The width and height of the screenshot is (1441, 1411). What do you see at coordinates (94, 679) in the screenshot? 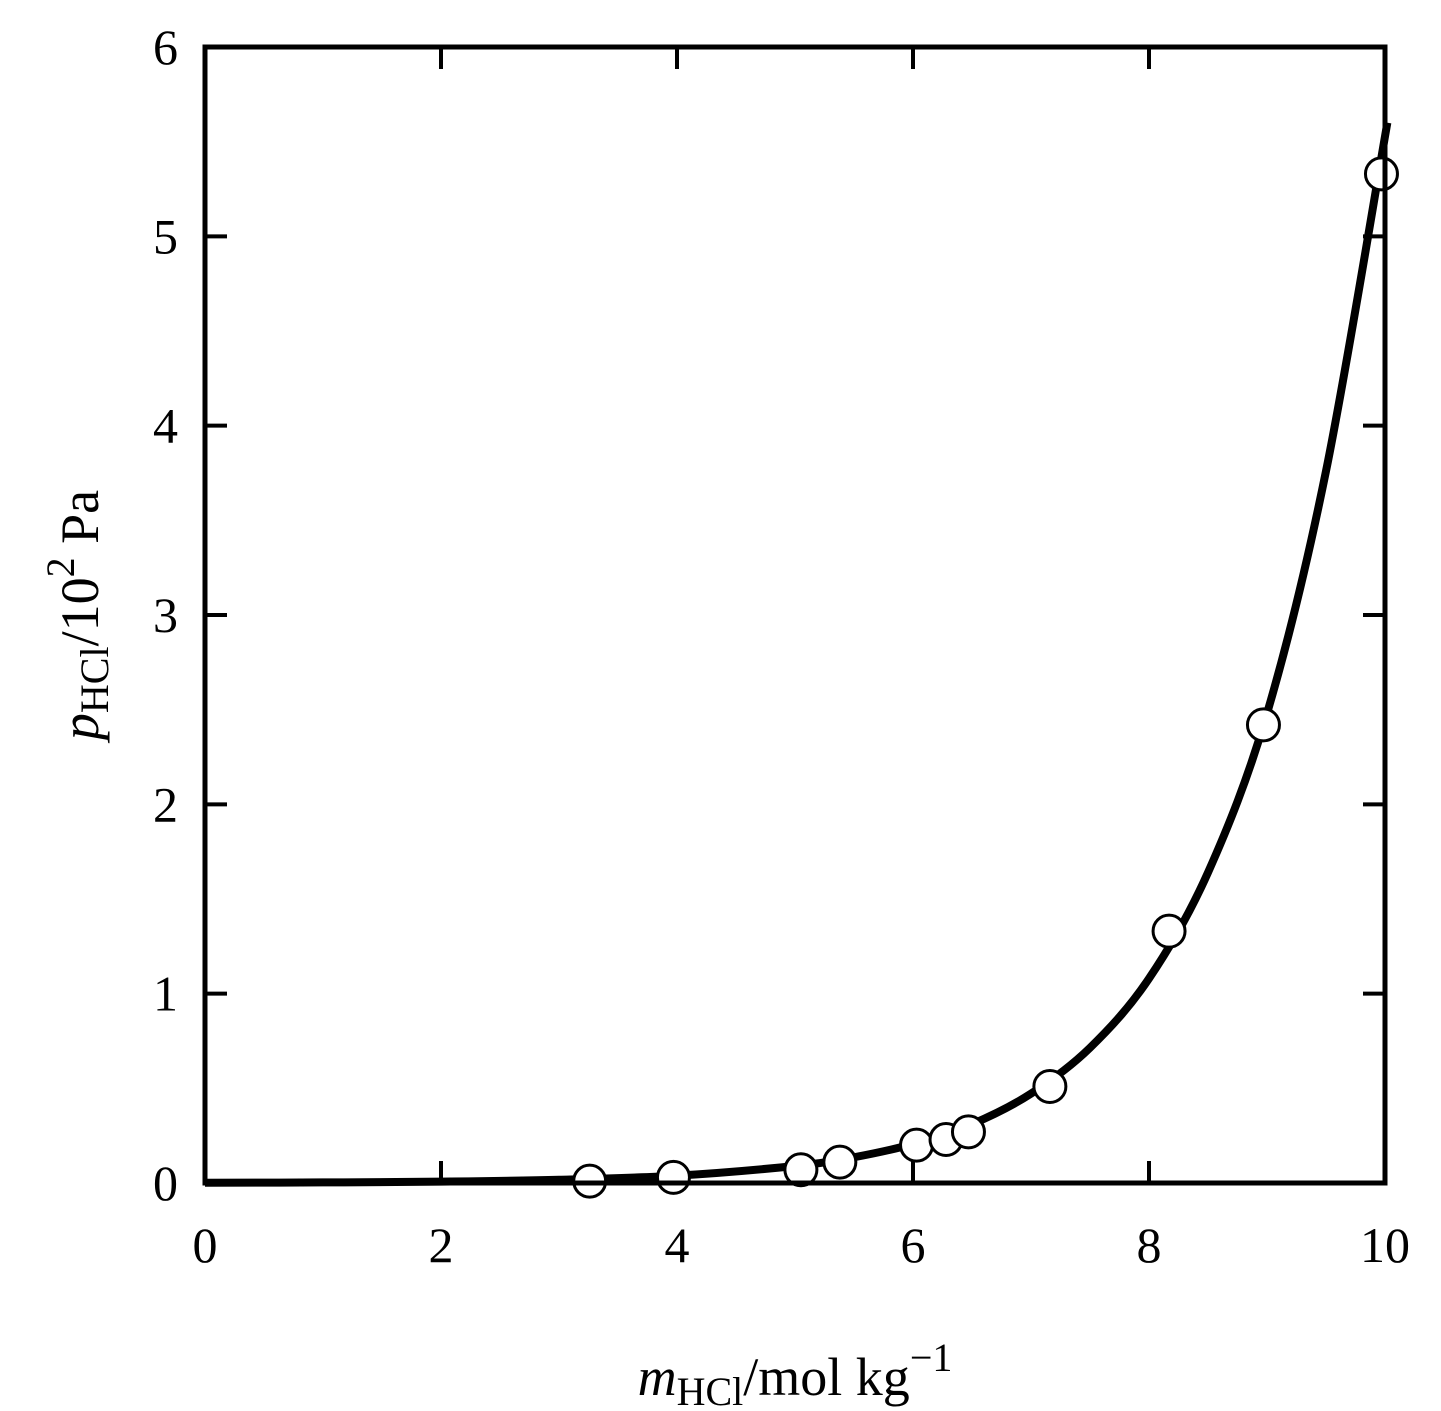
I see `y-axis-label-sub: HCl` at bounding box center [94, 679].